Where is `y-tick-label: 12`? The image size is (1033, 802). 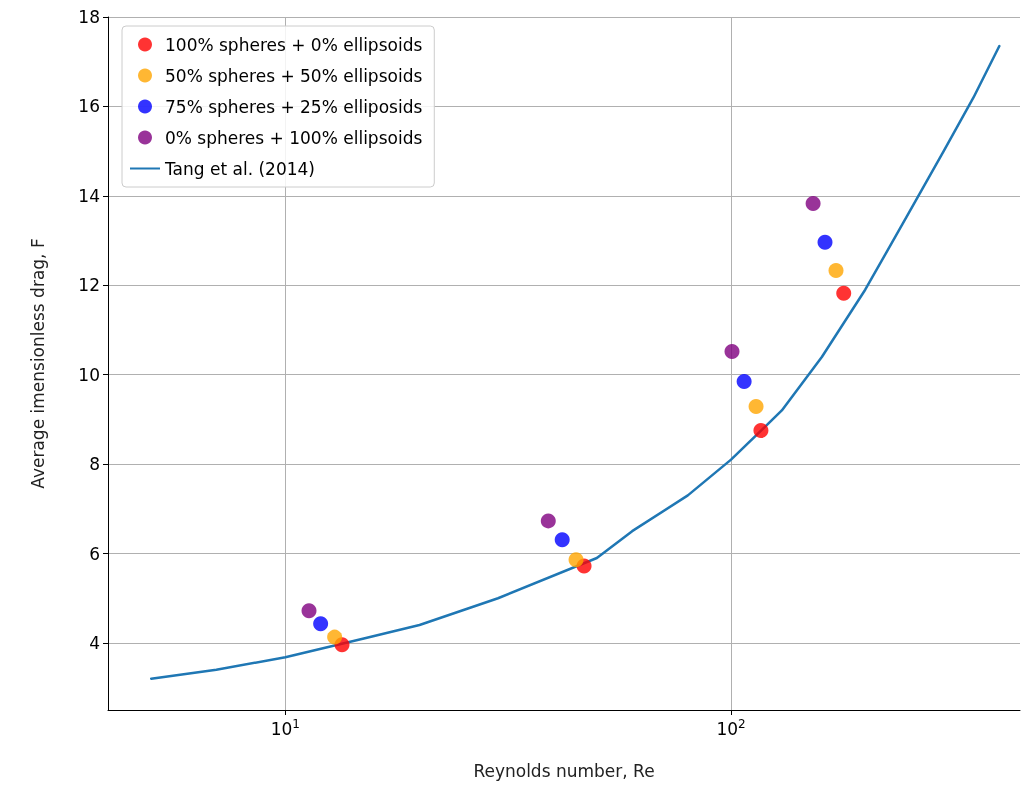
y-tick-label: 12 is located at coordinates (89, 285).